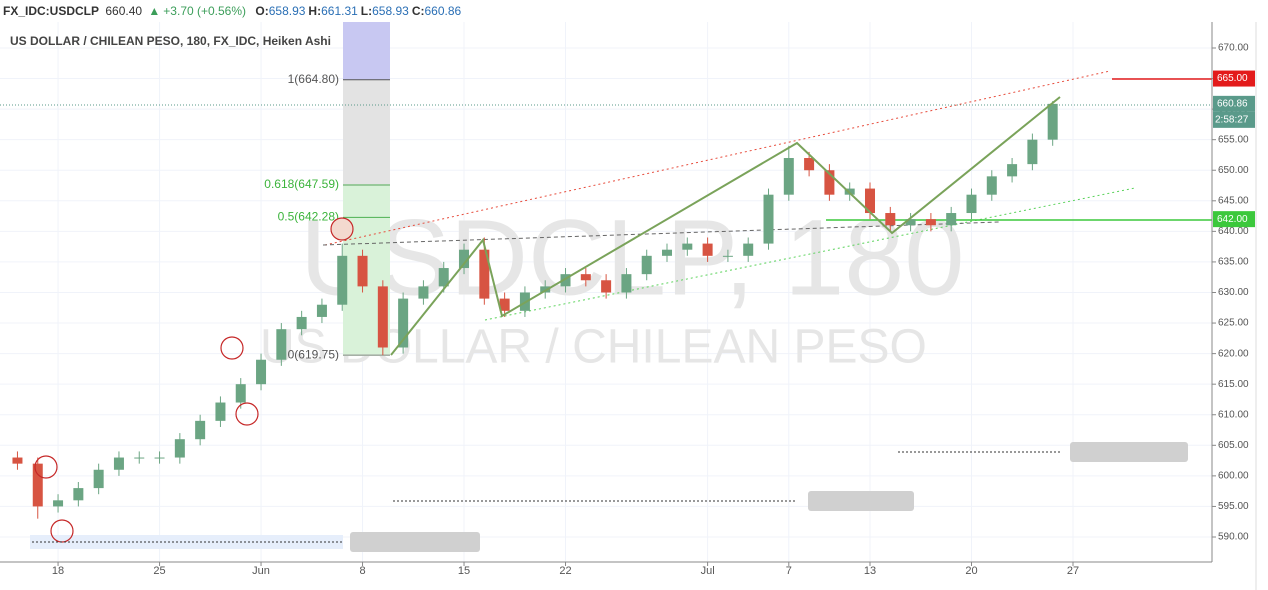  I want to click on y-tick-label: 605.00, so click(1233, 445).